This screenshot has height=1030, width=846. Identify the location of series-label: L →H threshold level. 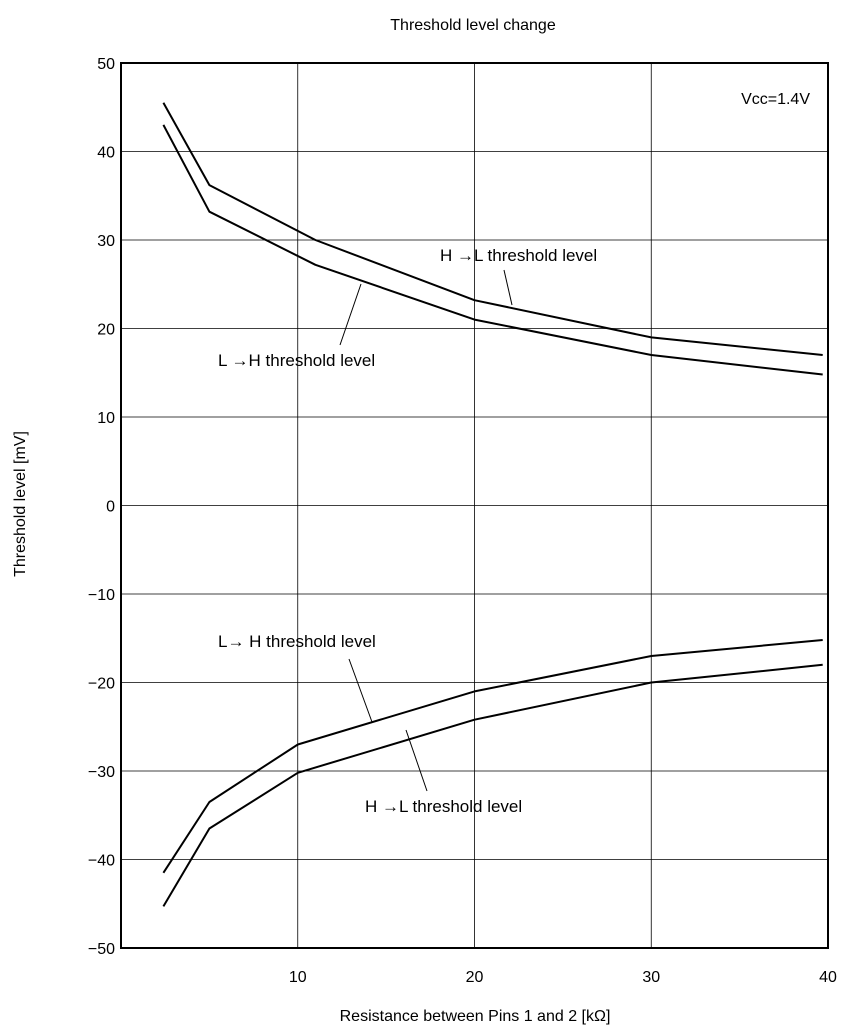
(296, 360).